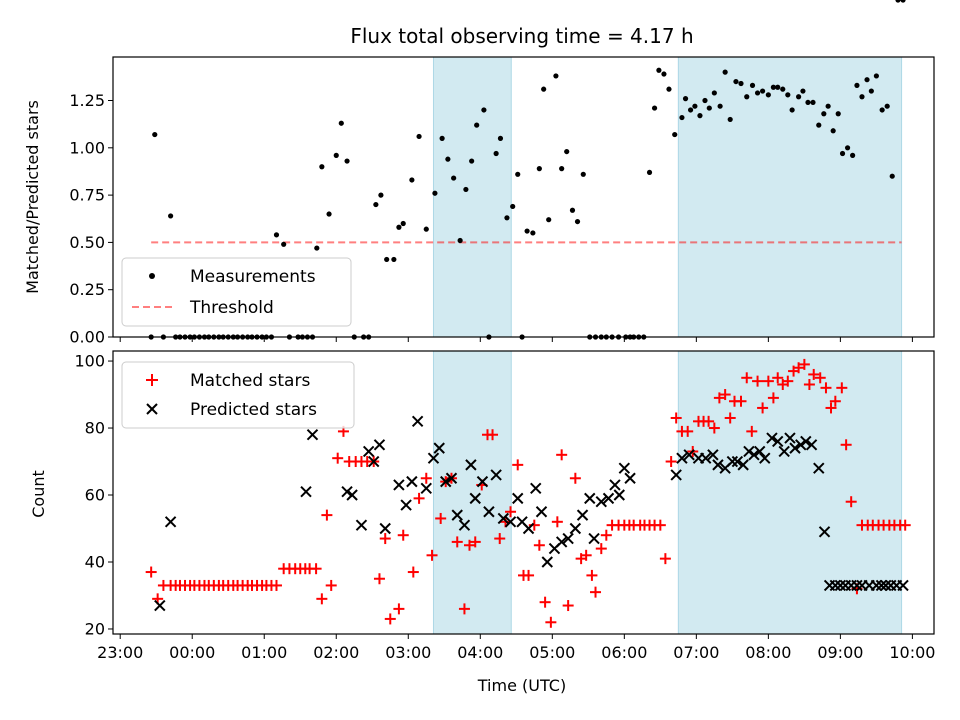 The height and width of the screenshot is (720, 960). Describe the element at coordinates (192, 652) in the screenshot. I see `x-tick-label-1: 00:00` at that location.